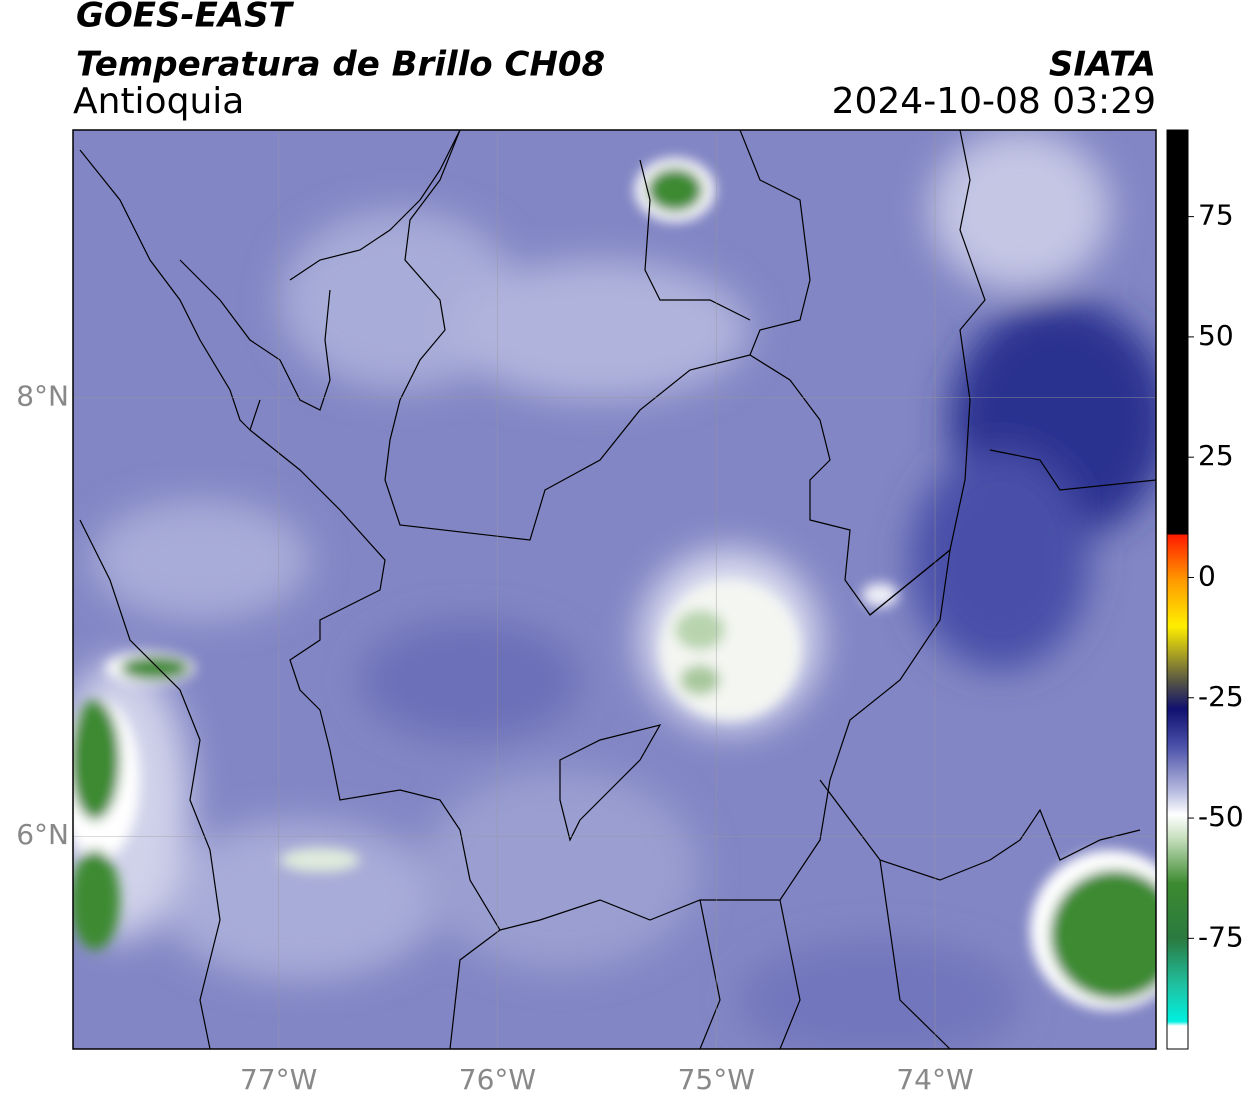 Image resolution: width=1252 pixels, height=1099 pixels. I want to click on title: GOES-EAST, so click(185, 18).